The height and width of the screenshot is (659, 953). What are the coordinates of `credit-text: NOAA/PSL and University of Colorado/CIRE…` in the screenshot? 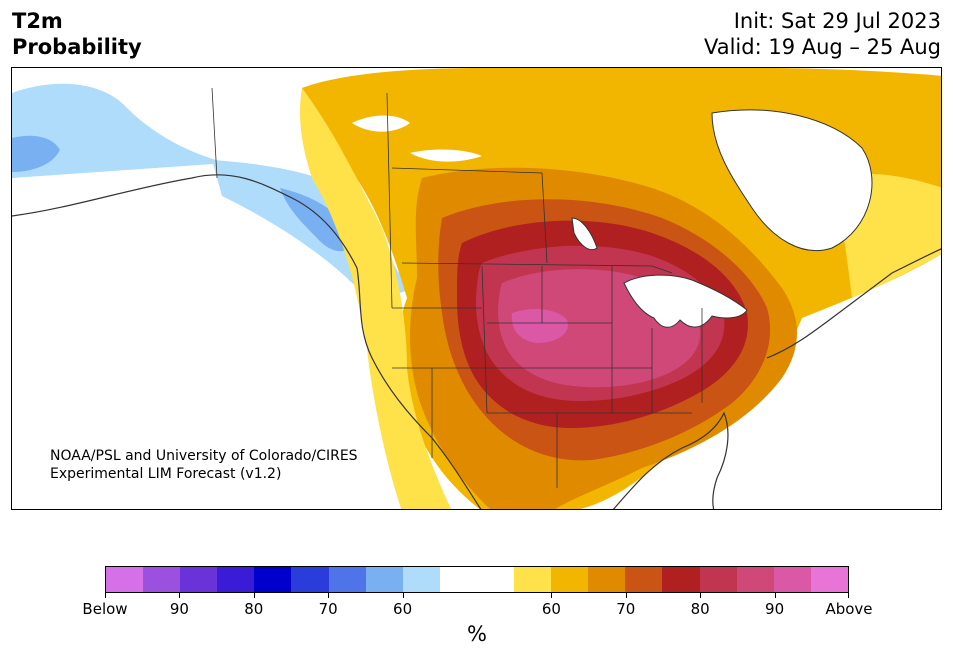 It's located at (204, 465).